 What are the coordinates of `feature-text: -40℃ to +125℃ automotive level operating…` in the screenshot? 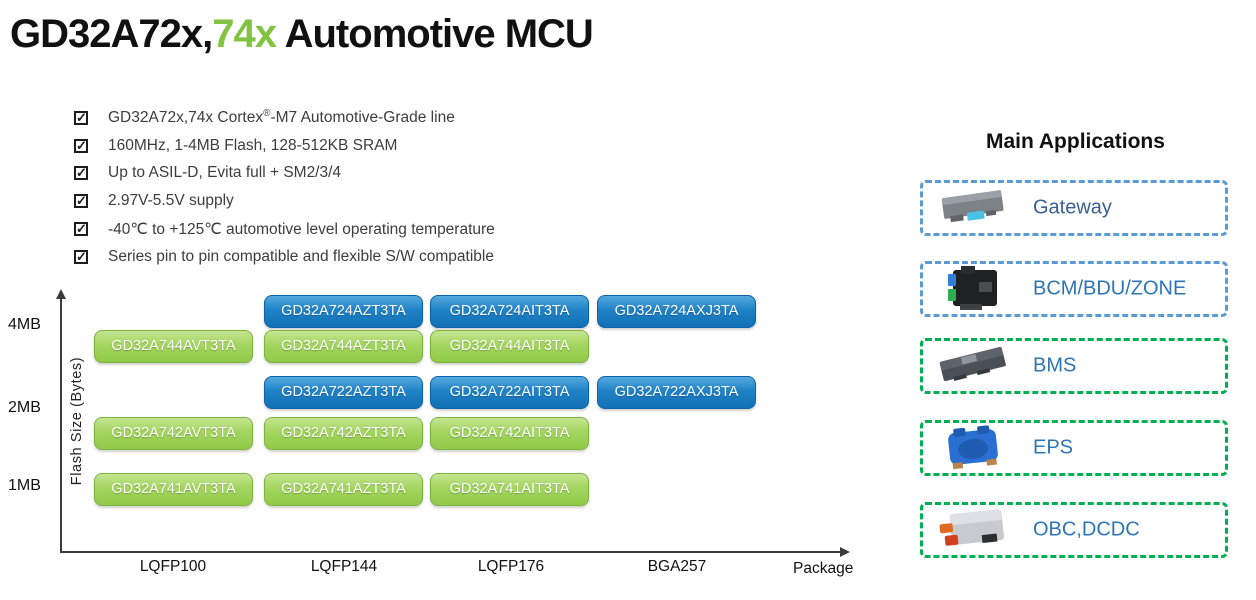 It's located at (301, 229).